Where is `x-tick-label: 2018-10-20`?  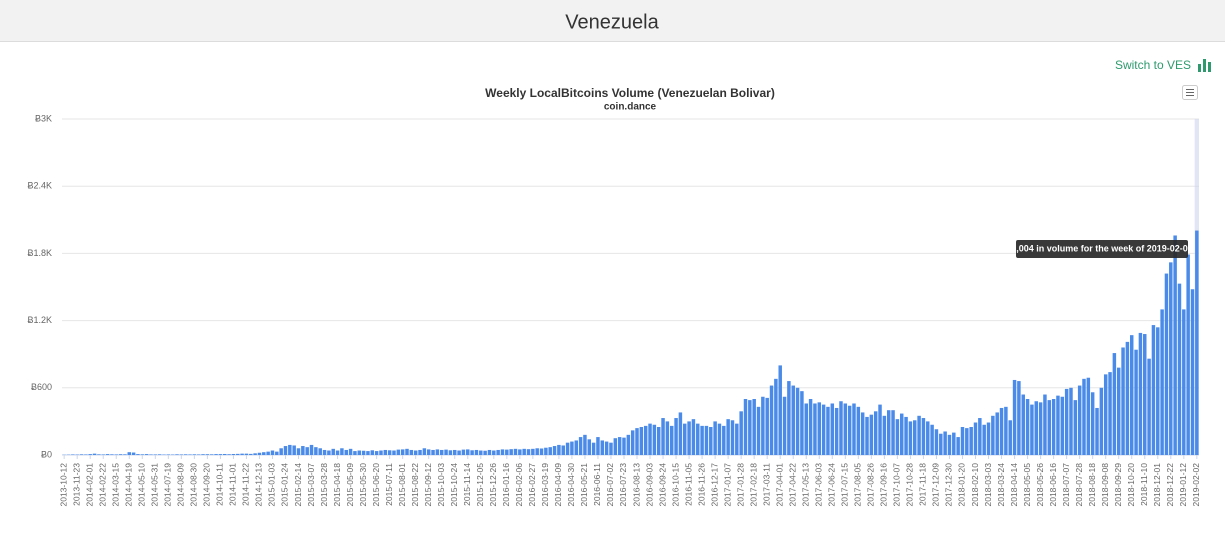
x-tick-label: 2018-10-20 is located at coordinates (1131, 485).